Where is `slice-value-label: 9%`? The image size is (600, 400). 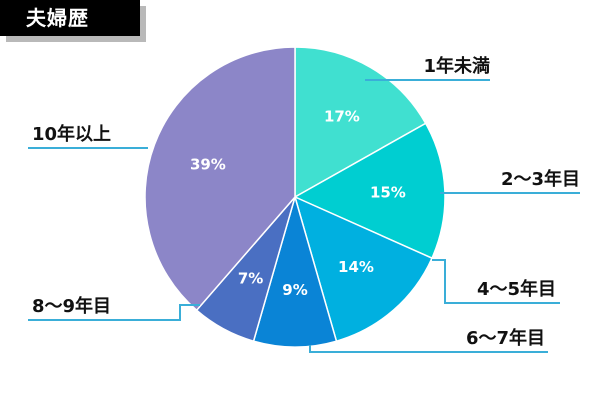 slice-value-label: 9% is located at coordinates (294, 290).